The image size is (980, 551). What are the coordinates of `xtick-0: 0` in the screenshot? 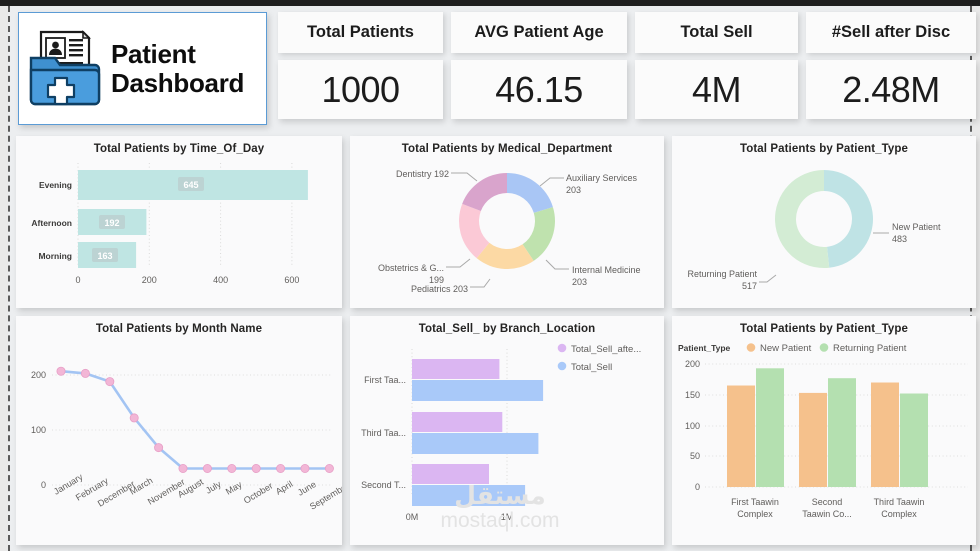 It's located at (77, 280).